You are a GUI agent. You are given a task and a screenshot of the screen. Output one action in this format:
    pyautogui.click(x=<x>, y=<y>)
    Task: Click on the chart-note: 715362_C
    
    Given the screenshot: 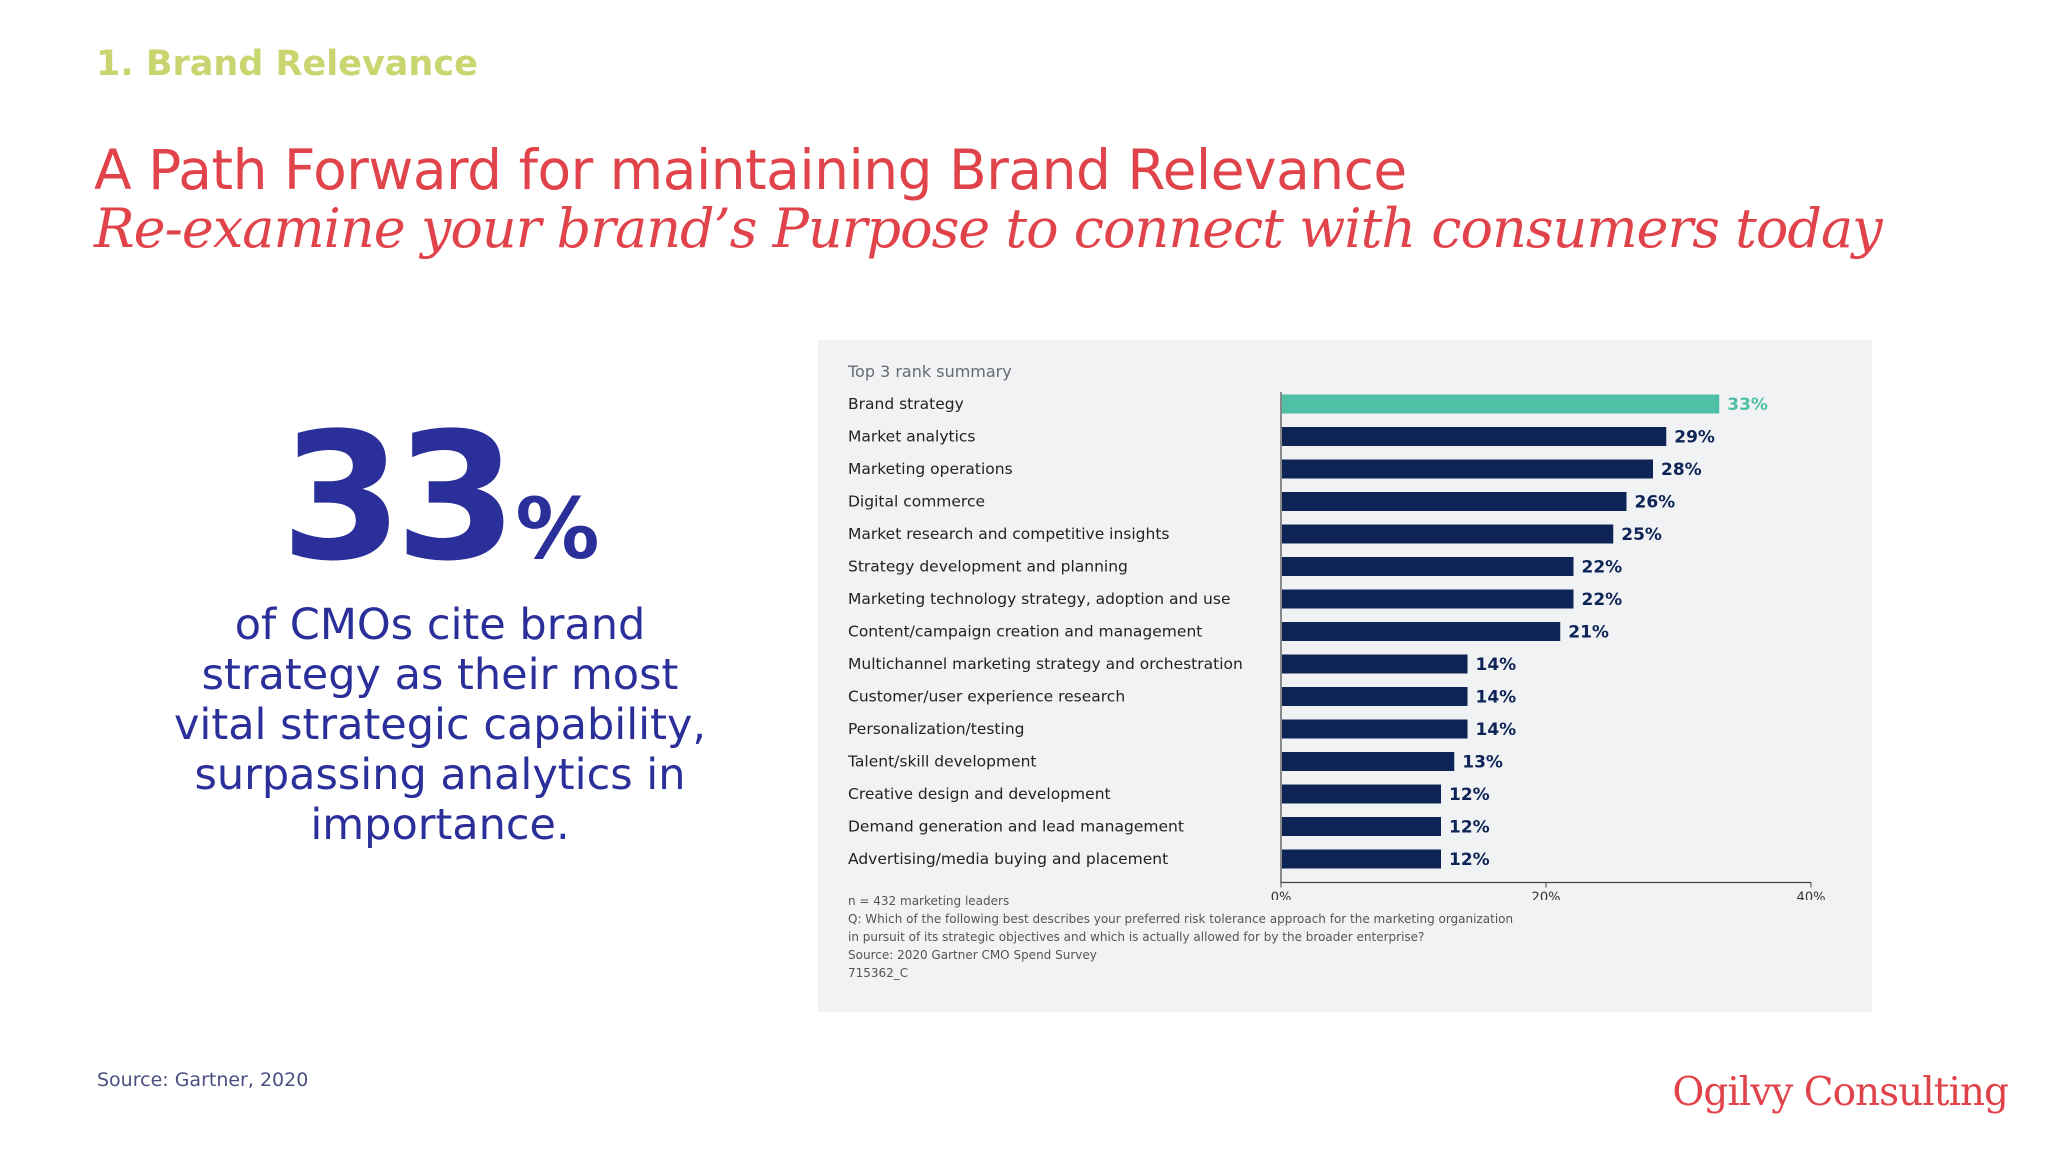 What is the action you would take?
    pyautogui.click(x=878, y=973)
    